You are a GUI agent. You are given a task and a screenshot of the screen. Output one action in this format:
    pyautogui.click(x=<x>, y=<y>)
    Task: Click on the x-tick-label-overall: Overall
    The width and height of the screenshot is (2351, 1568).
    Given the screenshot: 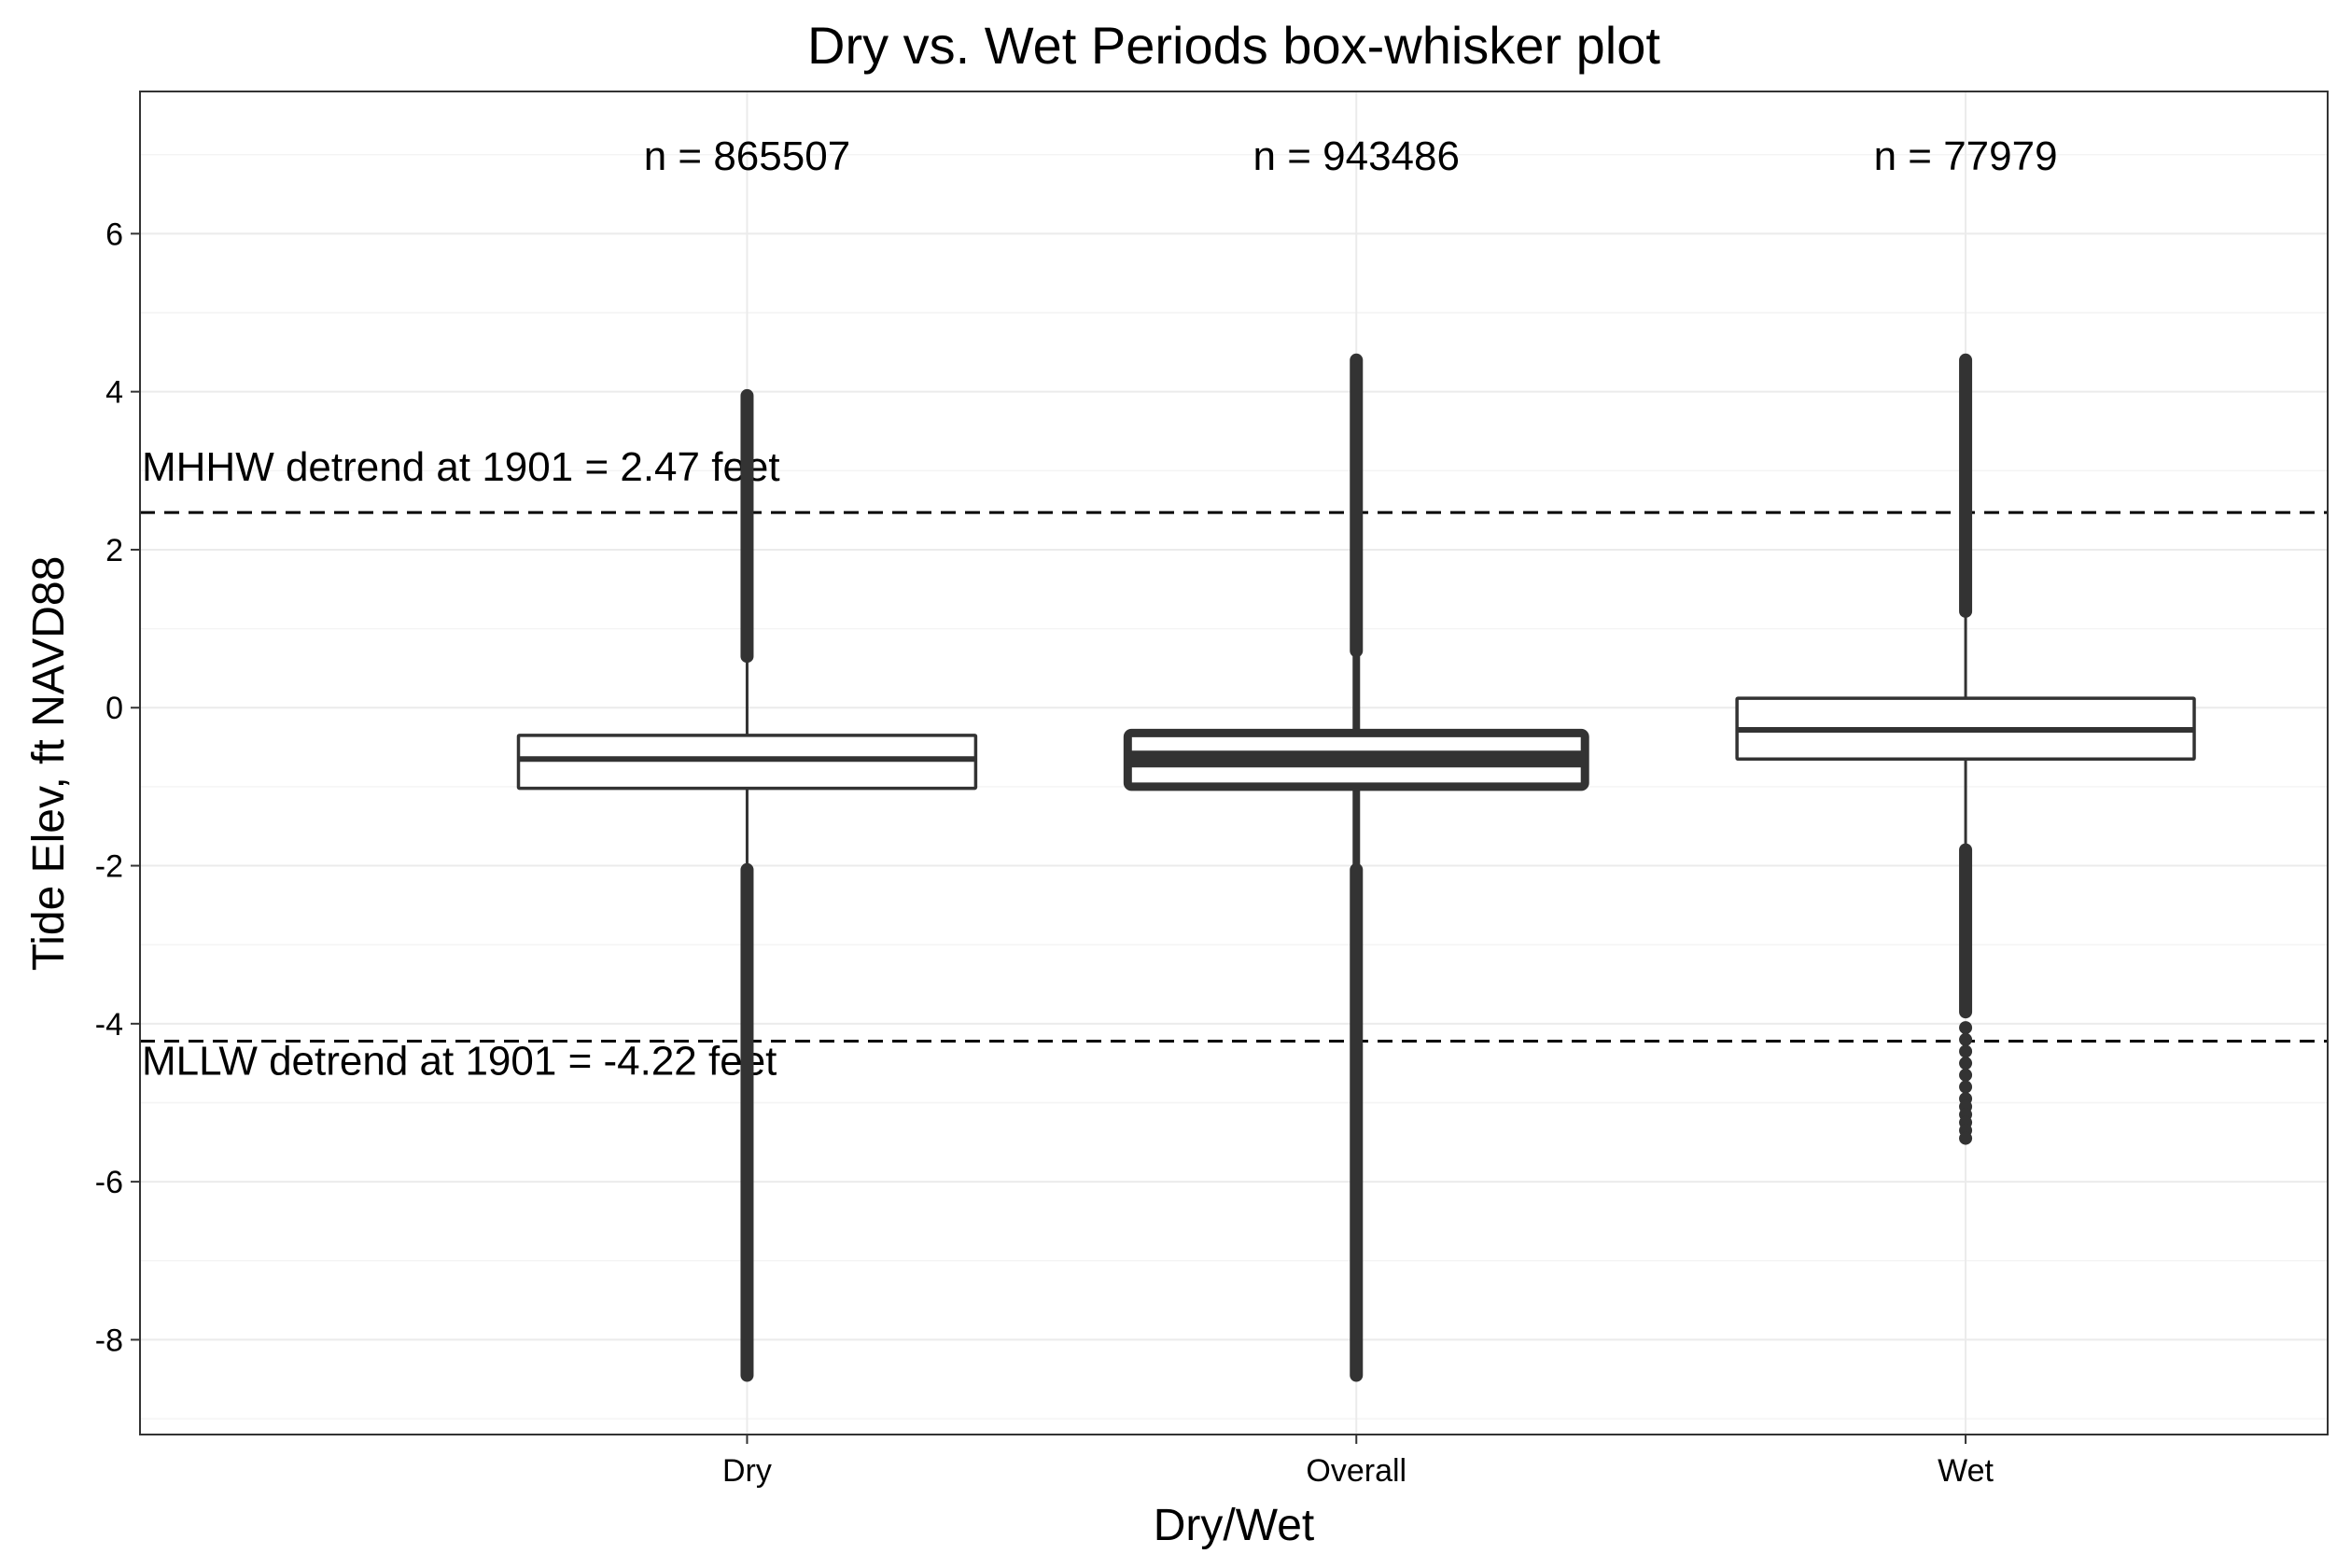 What is the action you would take?
    pyautogui.click(x=1356, y=1471)
    